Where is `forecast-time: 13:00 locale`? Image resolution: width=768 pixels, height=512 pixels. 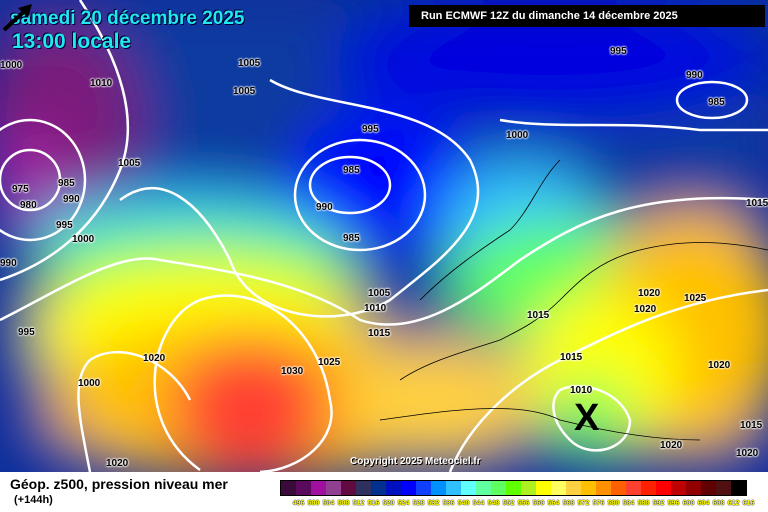 forecast-time: 13:00 locale is located at coordinates (72, 41).